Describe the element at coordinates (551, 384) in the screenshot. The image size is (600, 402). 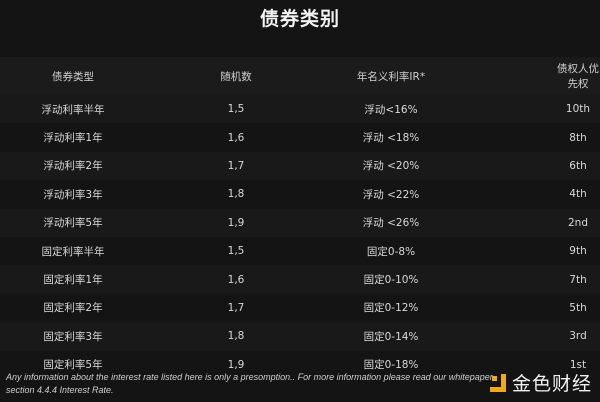
I see `logo-text: 金色财经` at that location.